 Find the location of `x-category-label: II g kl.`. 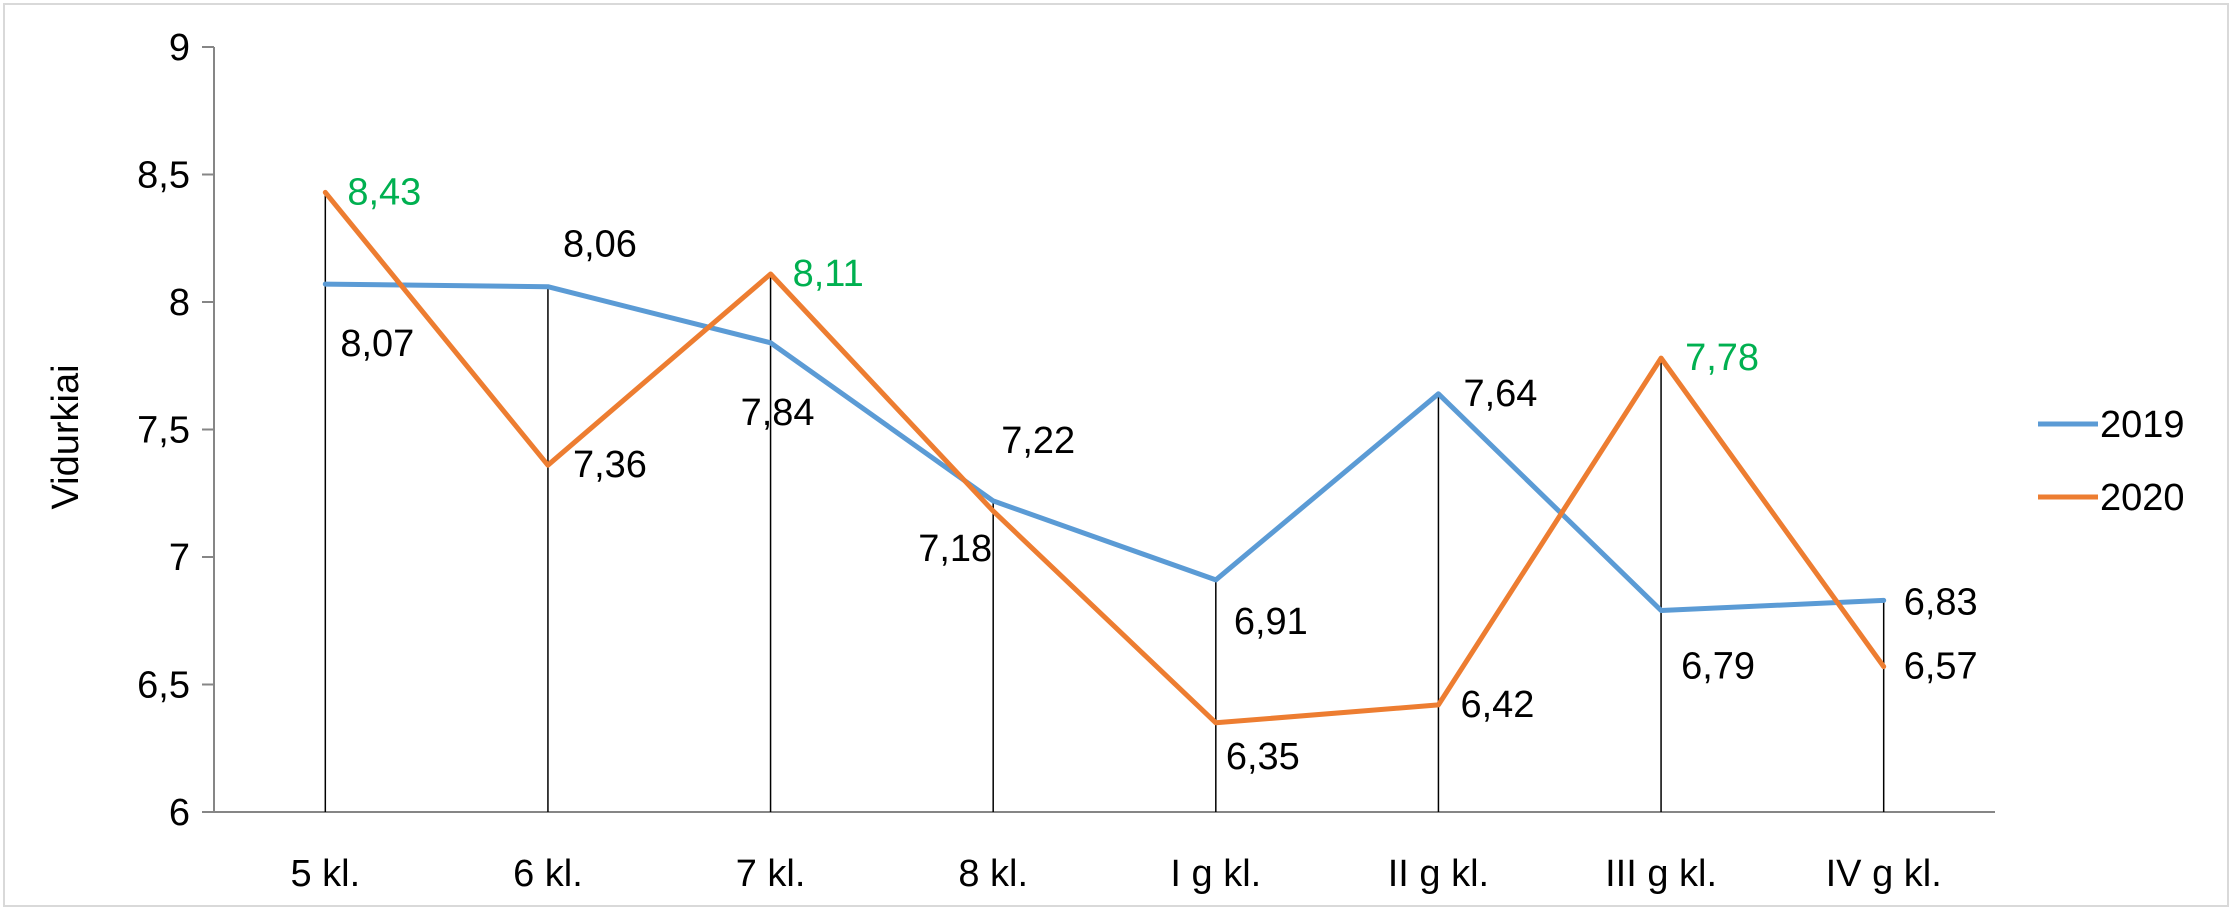

x-category-label: II g kl. is located at coordinates (1438, 874).